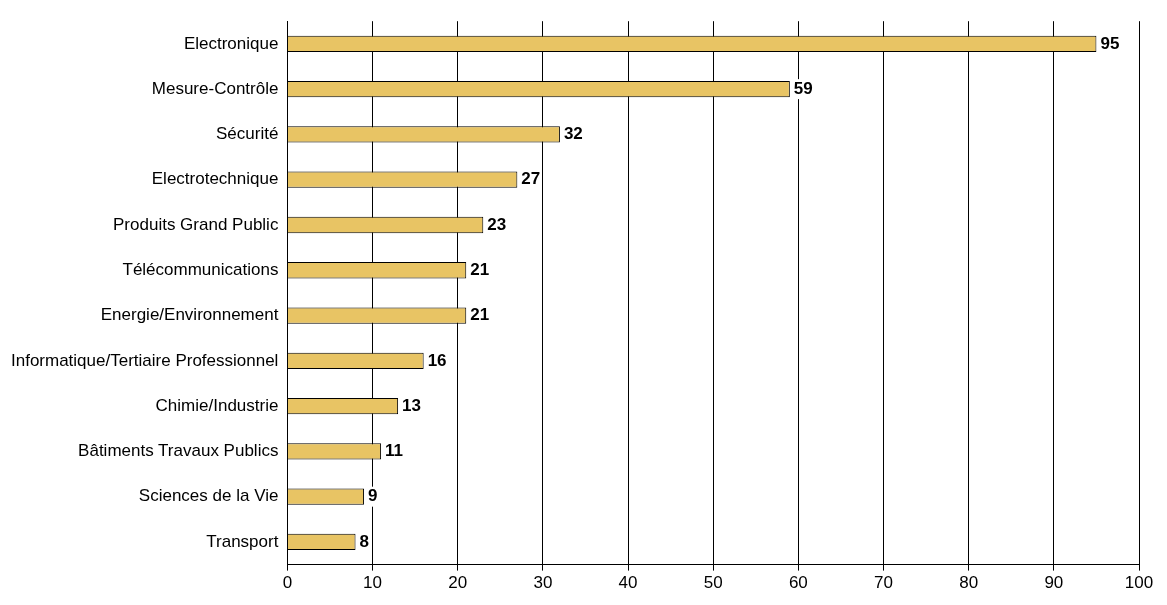  I want to click on x-tick-label: 80, so click(969, 583).